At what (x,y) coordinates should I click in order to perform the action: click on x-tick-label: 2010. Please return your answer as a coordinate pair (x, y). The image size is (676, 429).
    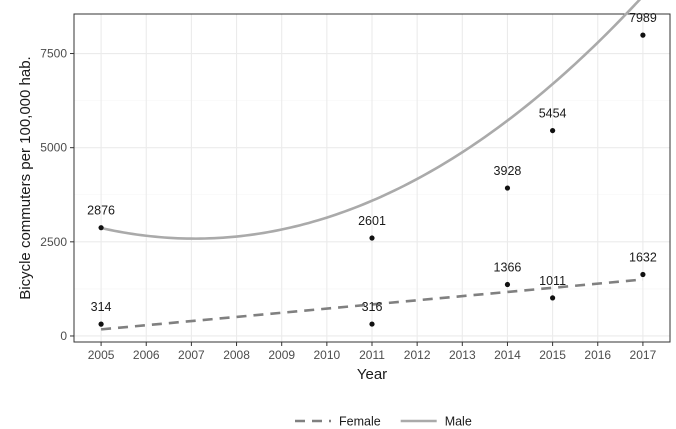
    Looking at the image, I should click on (326, 355).